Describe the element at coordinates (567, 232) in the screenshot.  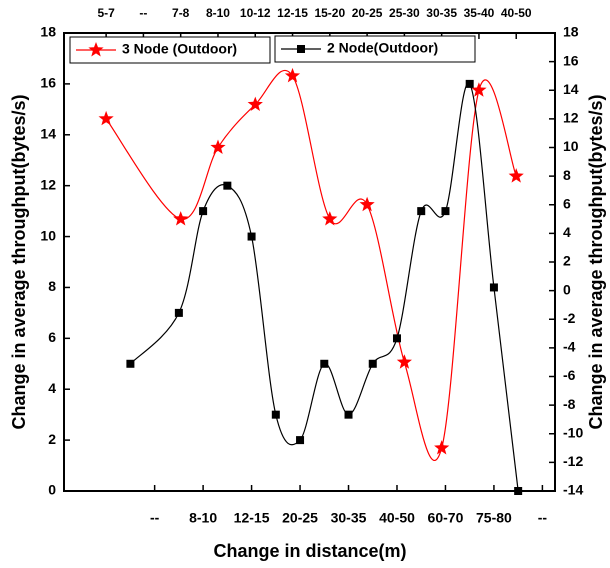
I see `y2-tick-label: 4` at that location.